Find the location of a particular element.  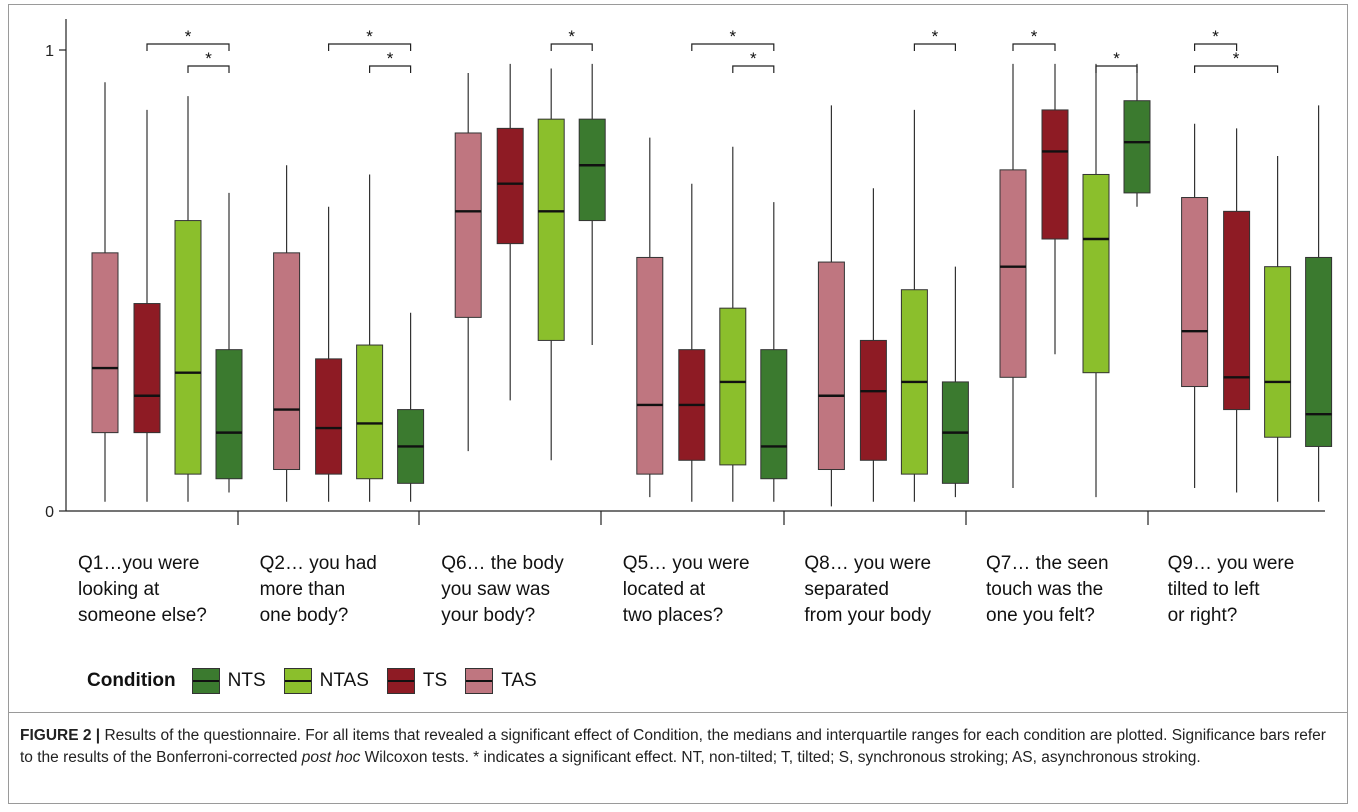

legend-label-nts: NTS is located at coordinates (246, 680).